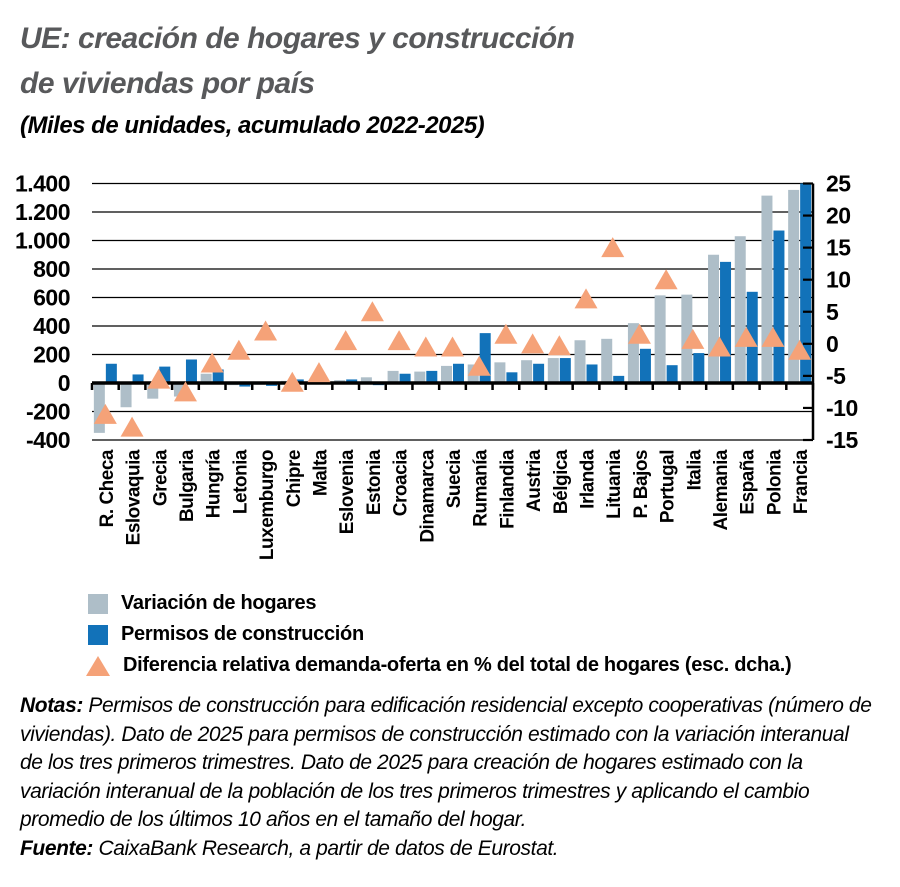  Describe the element at coordinates (721, 489) in the screenshot. I see `x-axis-label: Alemania` at that location.